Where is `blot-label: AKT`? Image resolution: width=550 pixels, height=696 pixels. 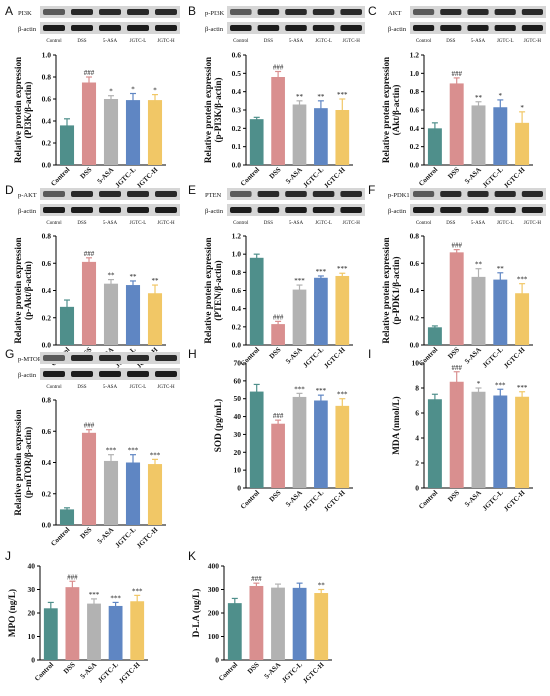
blot-label: AKT is located at coordinates (394, 13).